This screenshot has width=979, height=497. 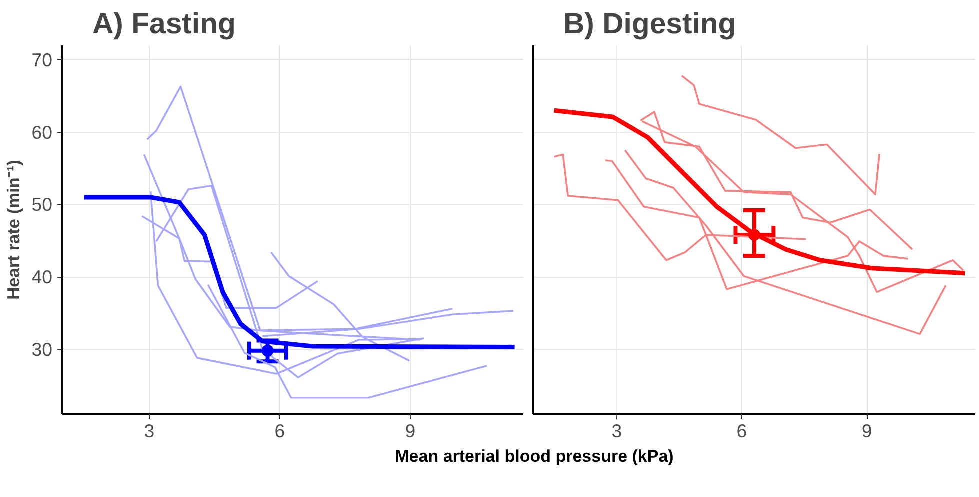 I want to click on y-tick-label: 40, so click(x=42, y=277).